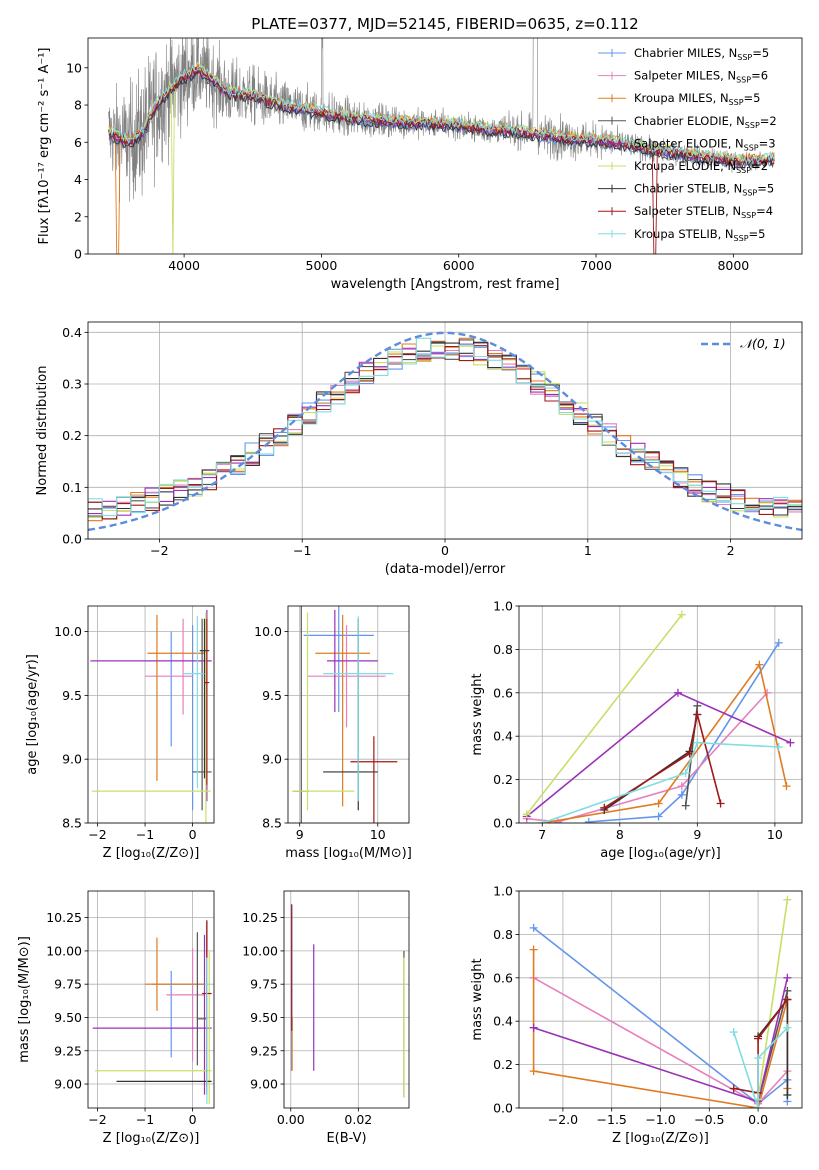 Image resolution: width=819 pixels, height=1170 pixels. I want to click on series-kroupa-stelib, so click(760, 1065).